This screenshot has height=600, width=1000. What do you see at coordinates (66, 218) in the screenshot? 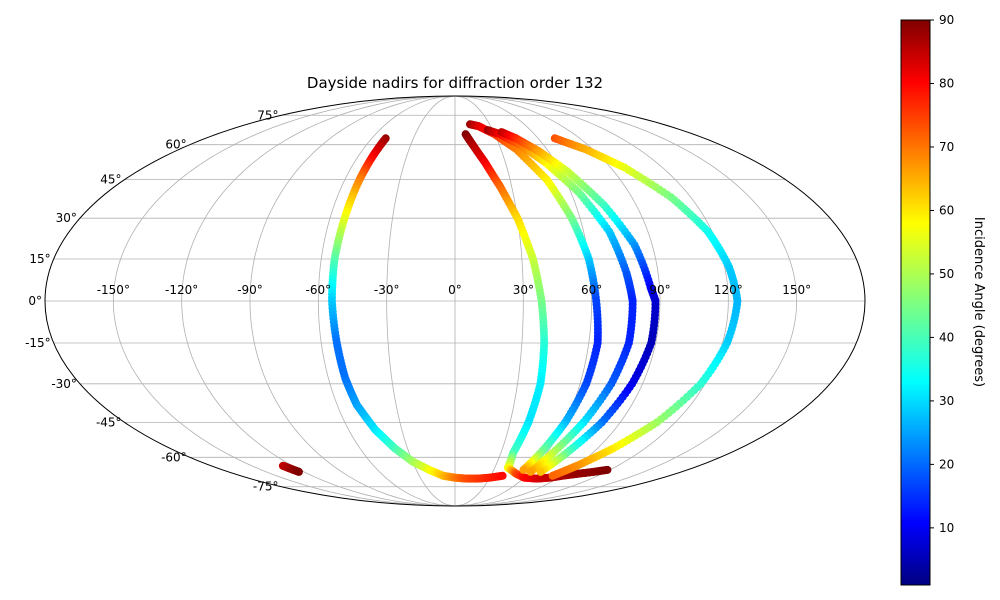
I see `latitude-tick-label: 30°` at bounding box center [66, 218].